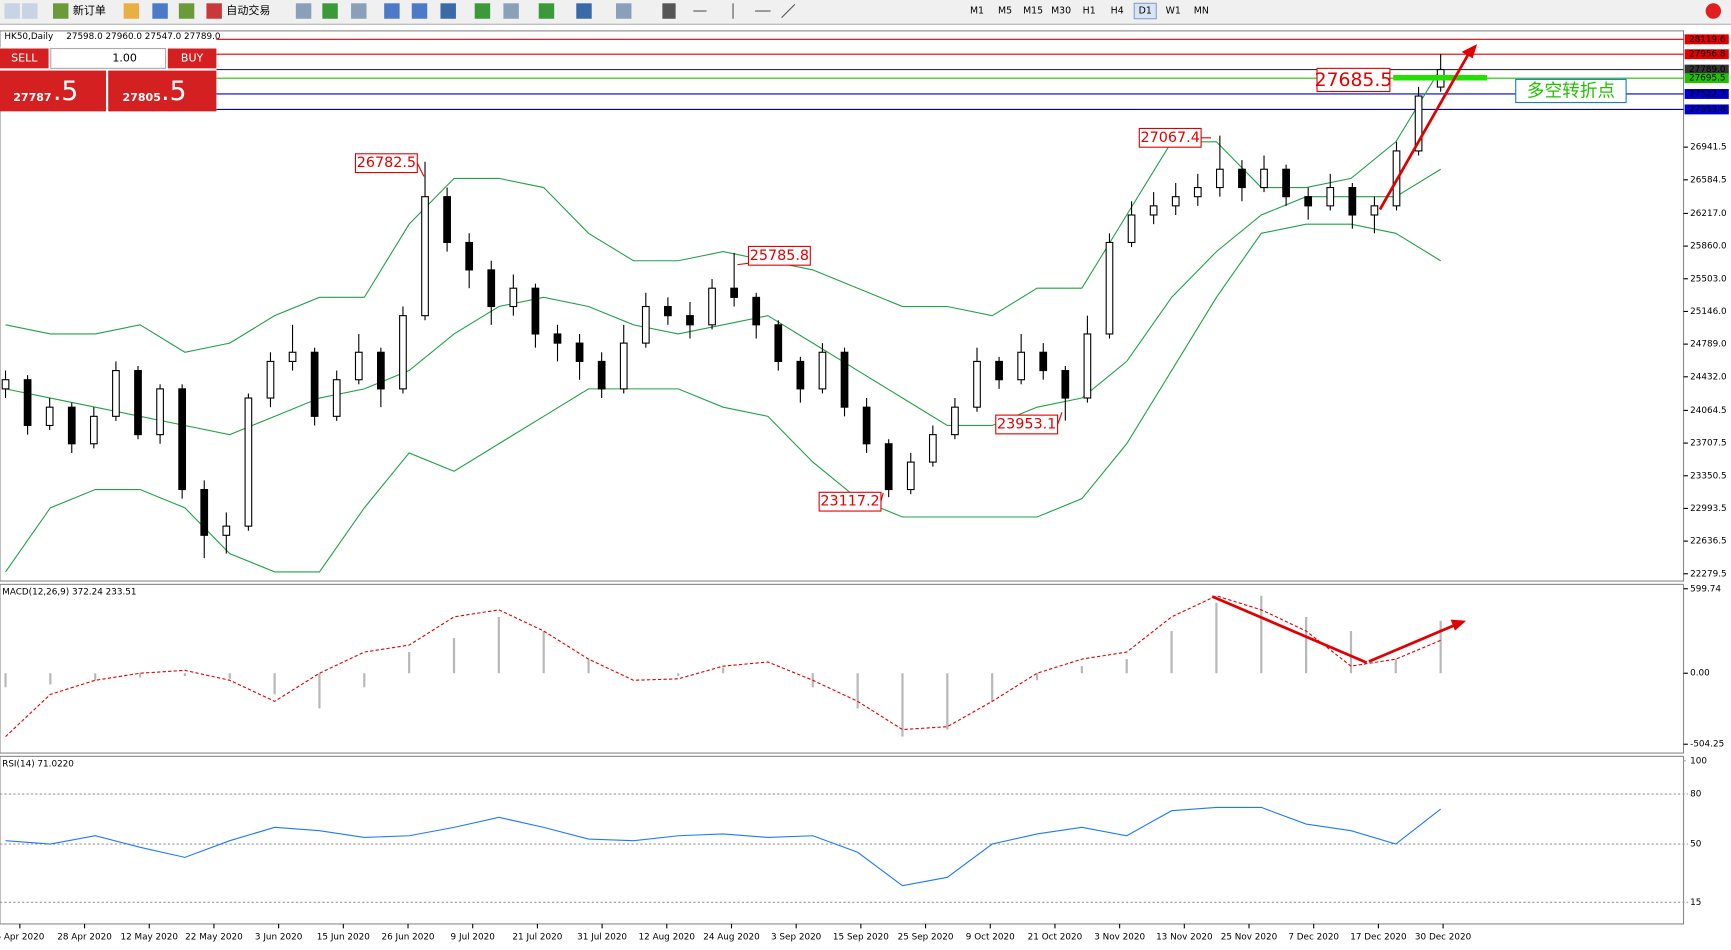 Image resolution: width=1731 pixels, height=950 pixels. What do you see at coordinates (1005, 11) in the screenshot?
I see `timeframe-button: M5` at bounding box center [1005, 11].